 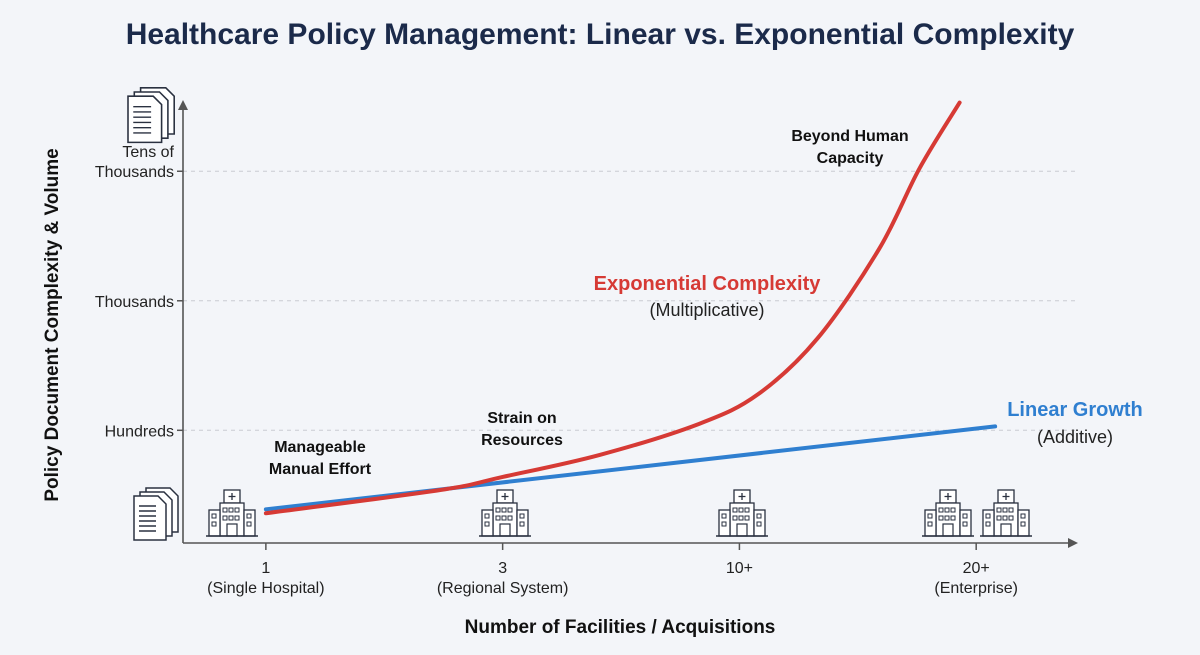 I want to click on annotation-strain-1: Strain on, so click(x=521, y=418).